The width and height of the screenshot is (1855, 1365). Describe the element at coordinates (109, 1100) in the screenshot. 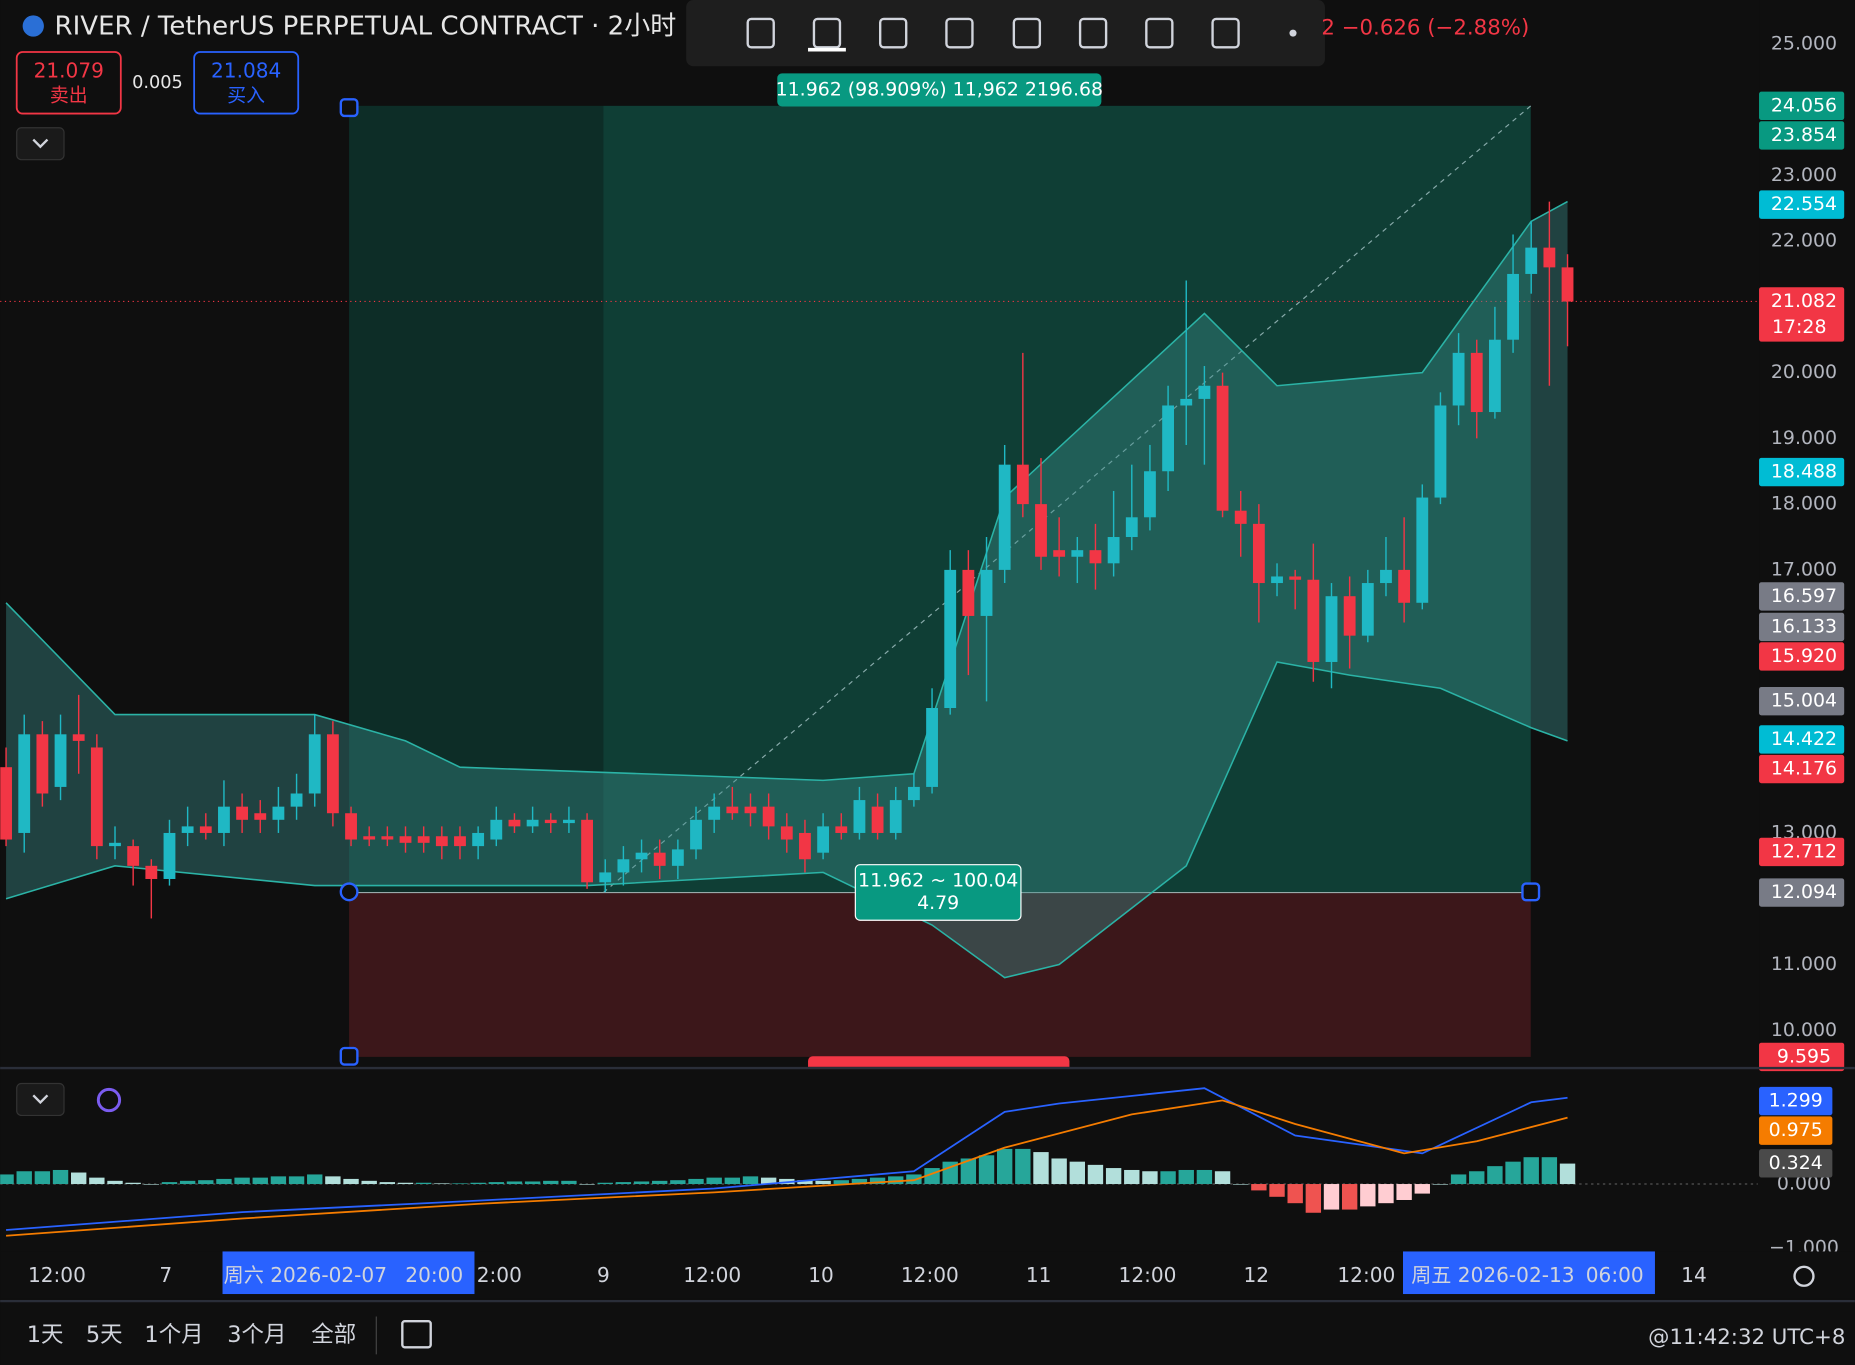

I see `refresh-icon` at that location.